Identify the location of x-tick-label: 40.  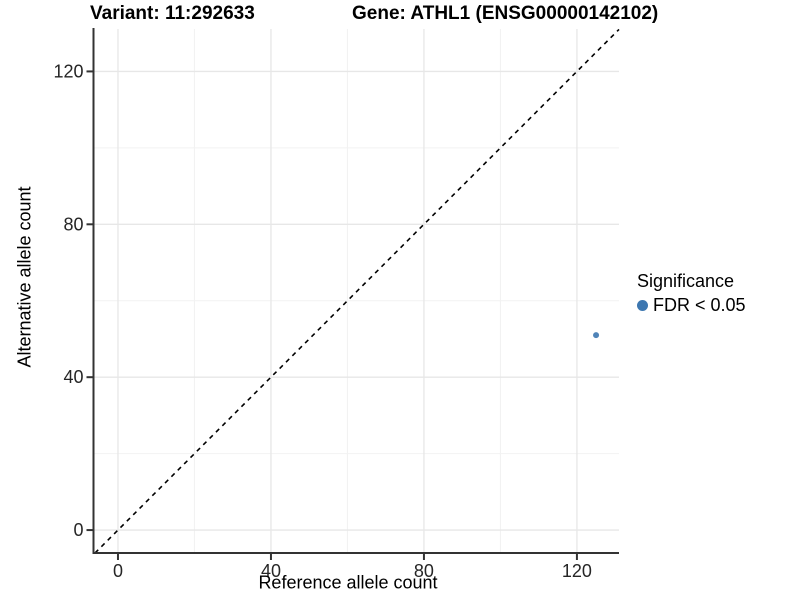
(271, 571).